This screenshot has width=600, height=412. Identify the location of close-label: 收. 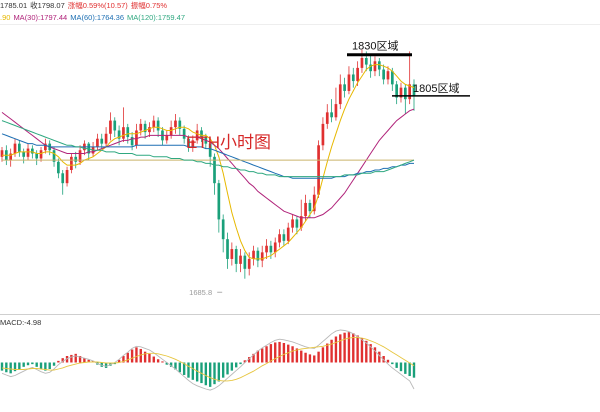
(34, 5).